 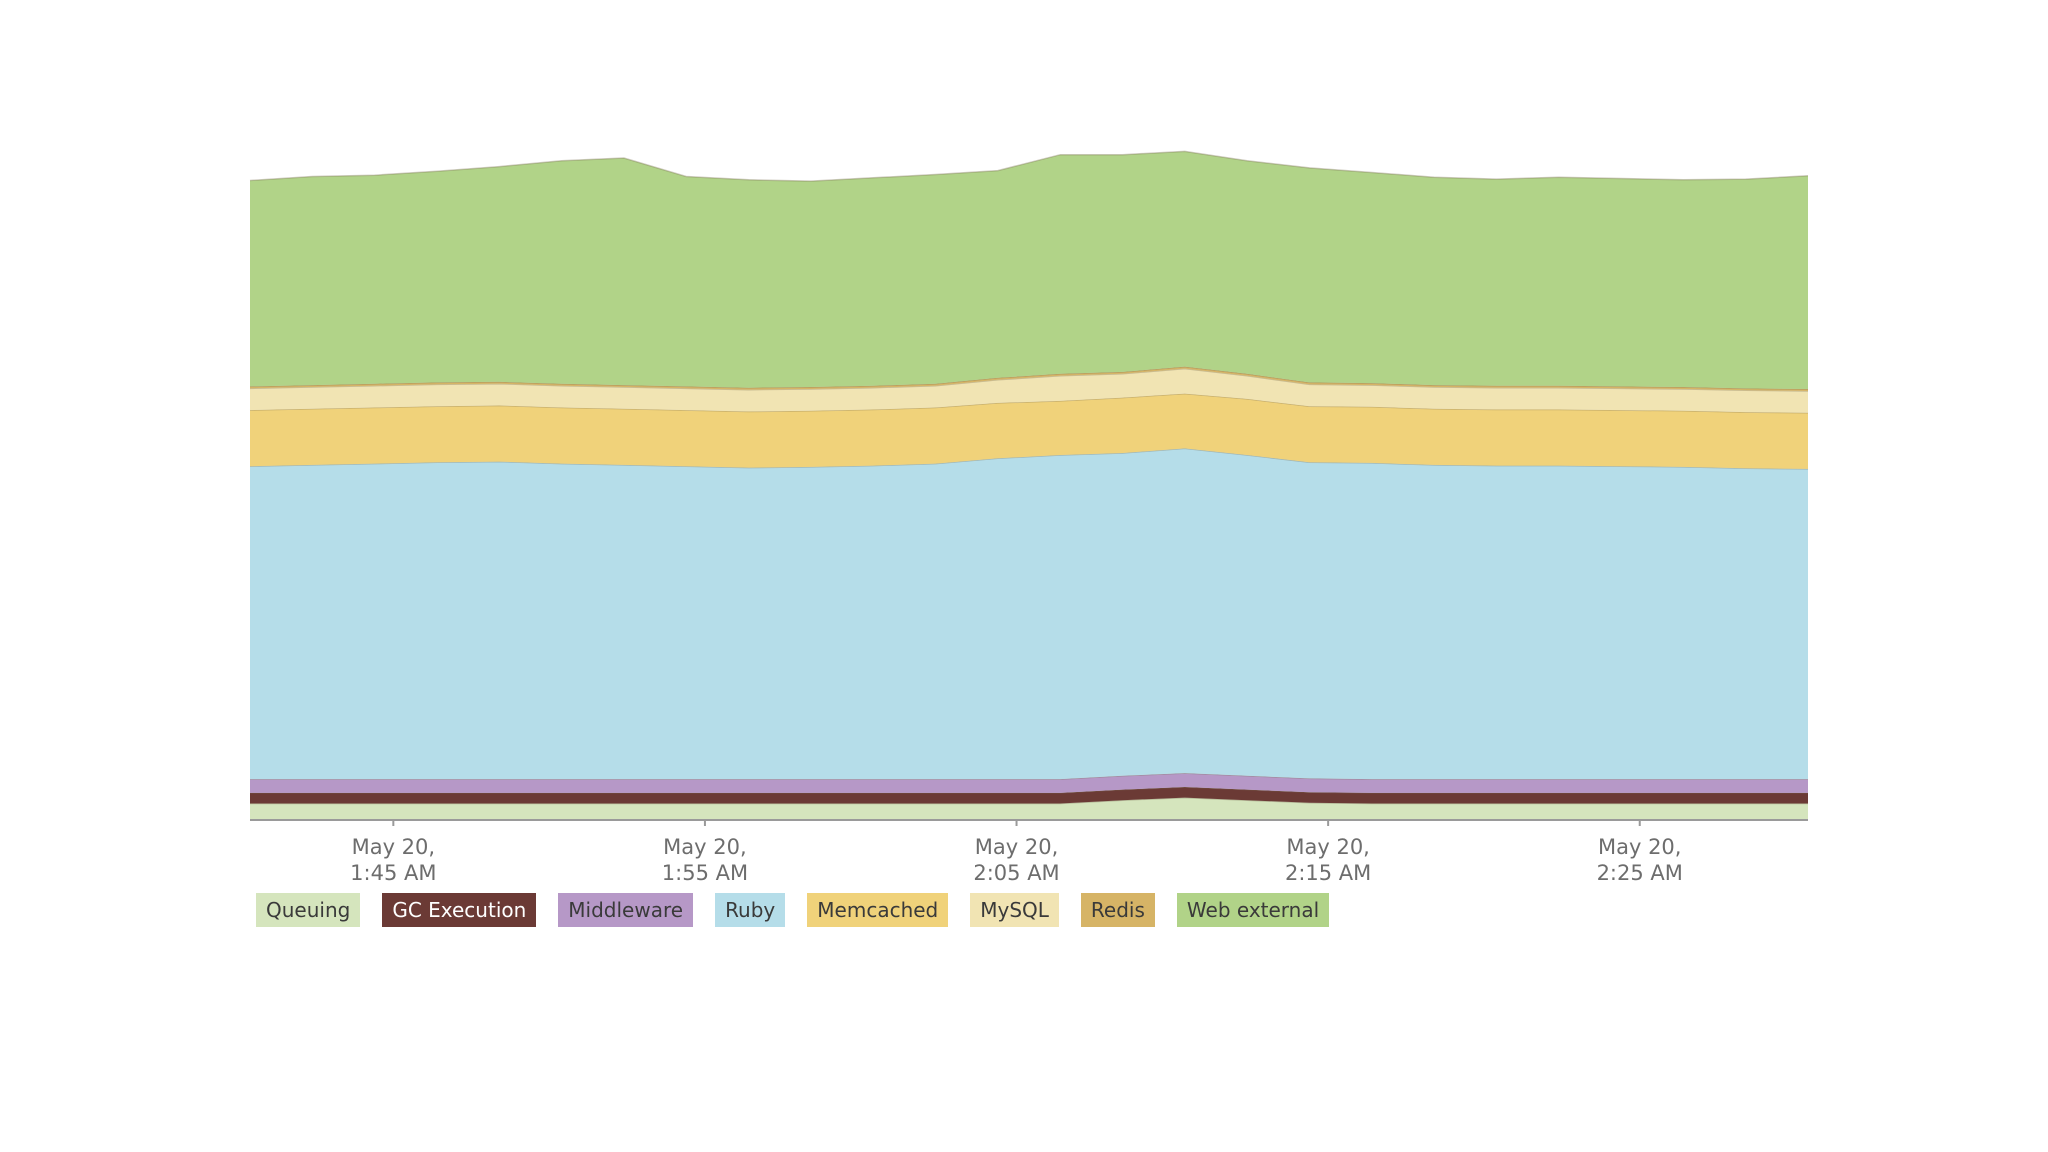 I want to click on legend-item-mysql: MySQL, so click(x=1014, y=910).